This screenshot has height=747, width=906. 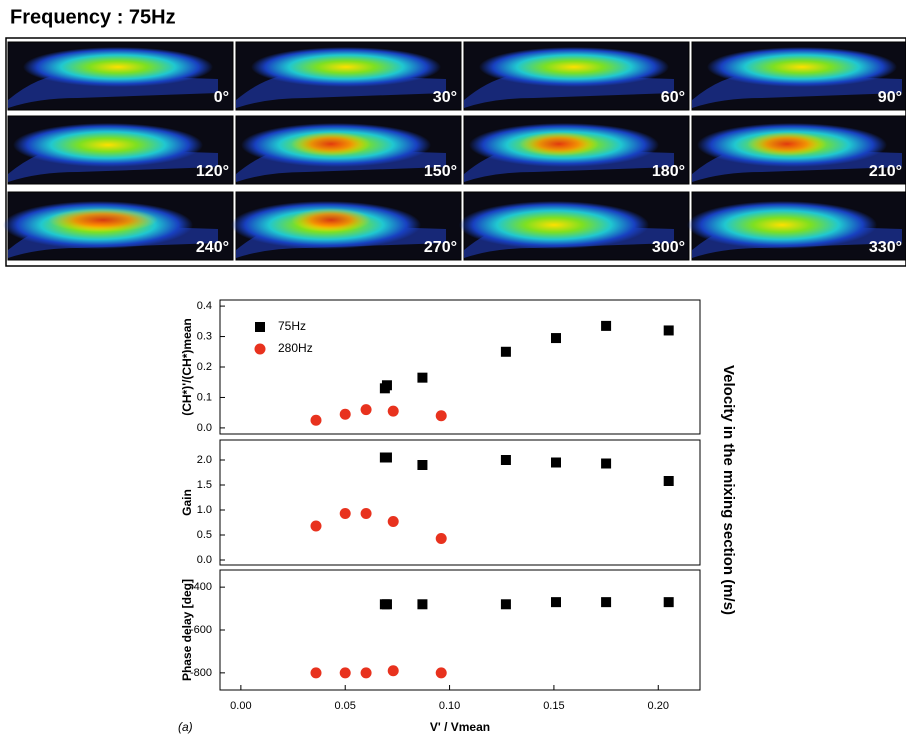 What do you see at coordinates (201, 630) in the screenshot?
I see `y-tick-label: -600` at bounding box center [201, 630].